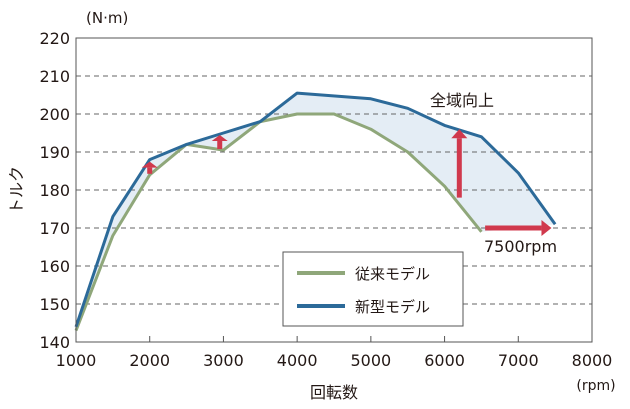 The height and width of the screenshot is (409, 630). I want to click on annotation-7500rpm: 7500rpm, so click(520, 246).